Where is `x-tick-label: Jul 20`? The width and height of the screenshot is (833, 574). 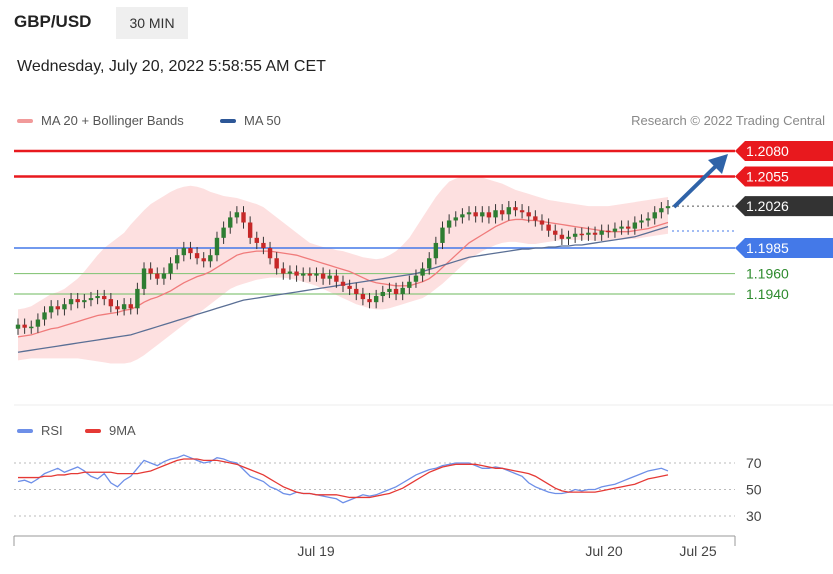
x-tick-label: Jul 20 is located at coordinates (604, 551).